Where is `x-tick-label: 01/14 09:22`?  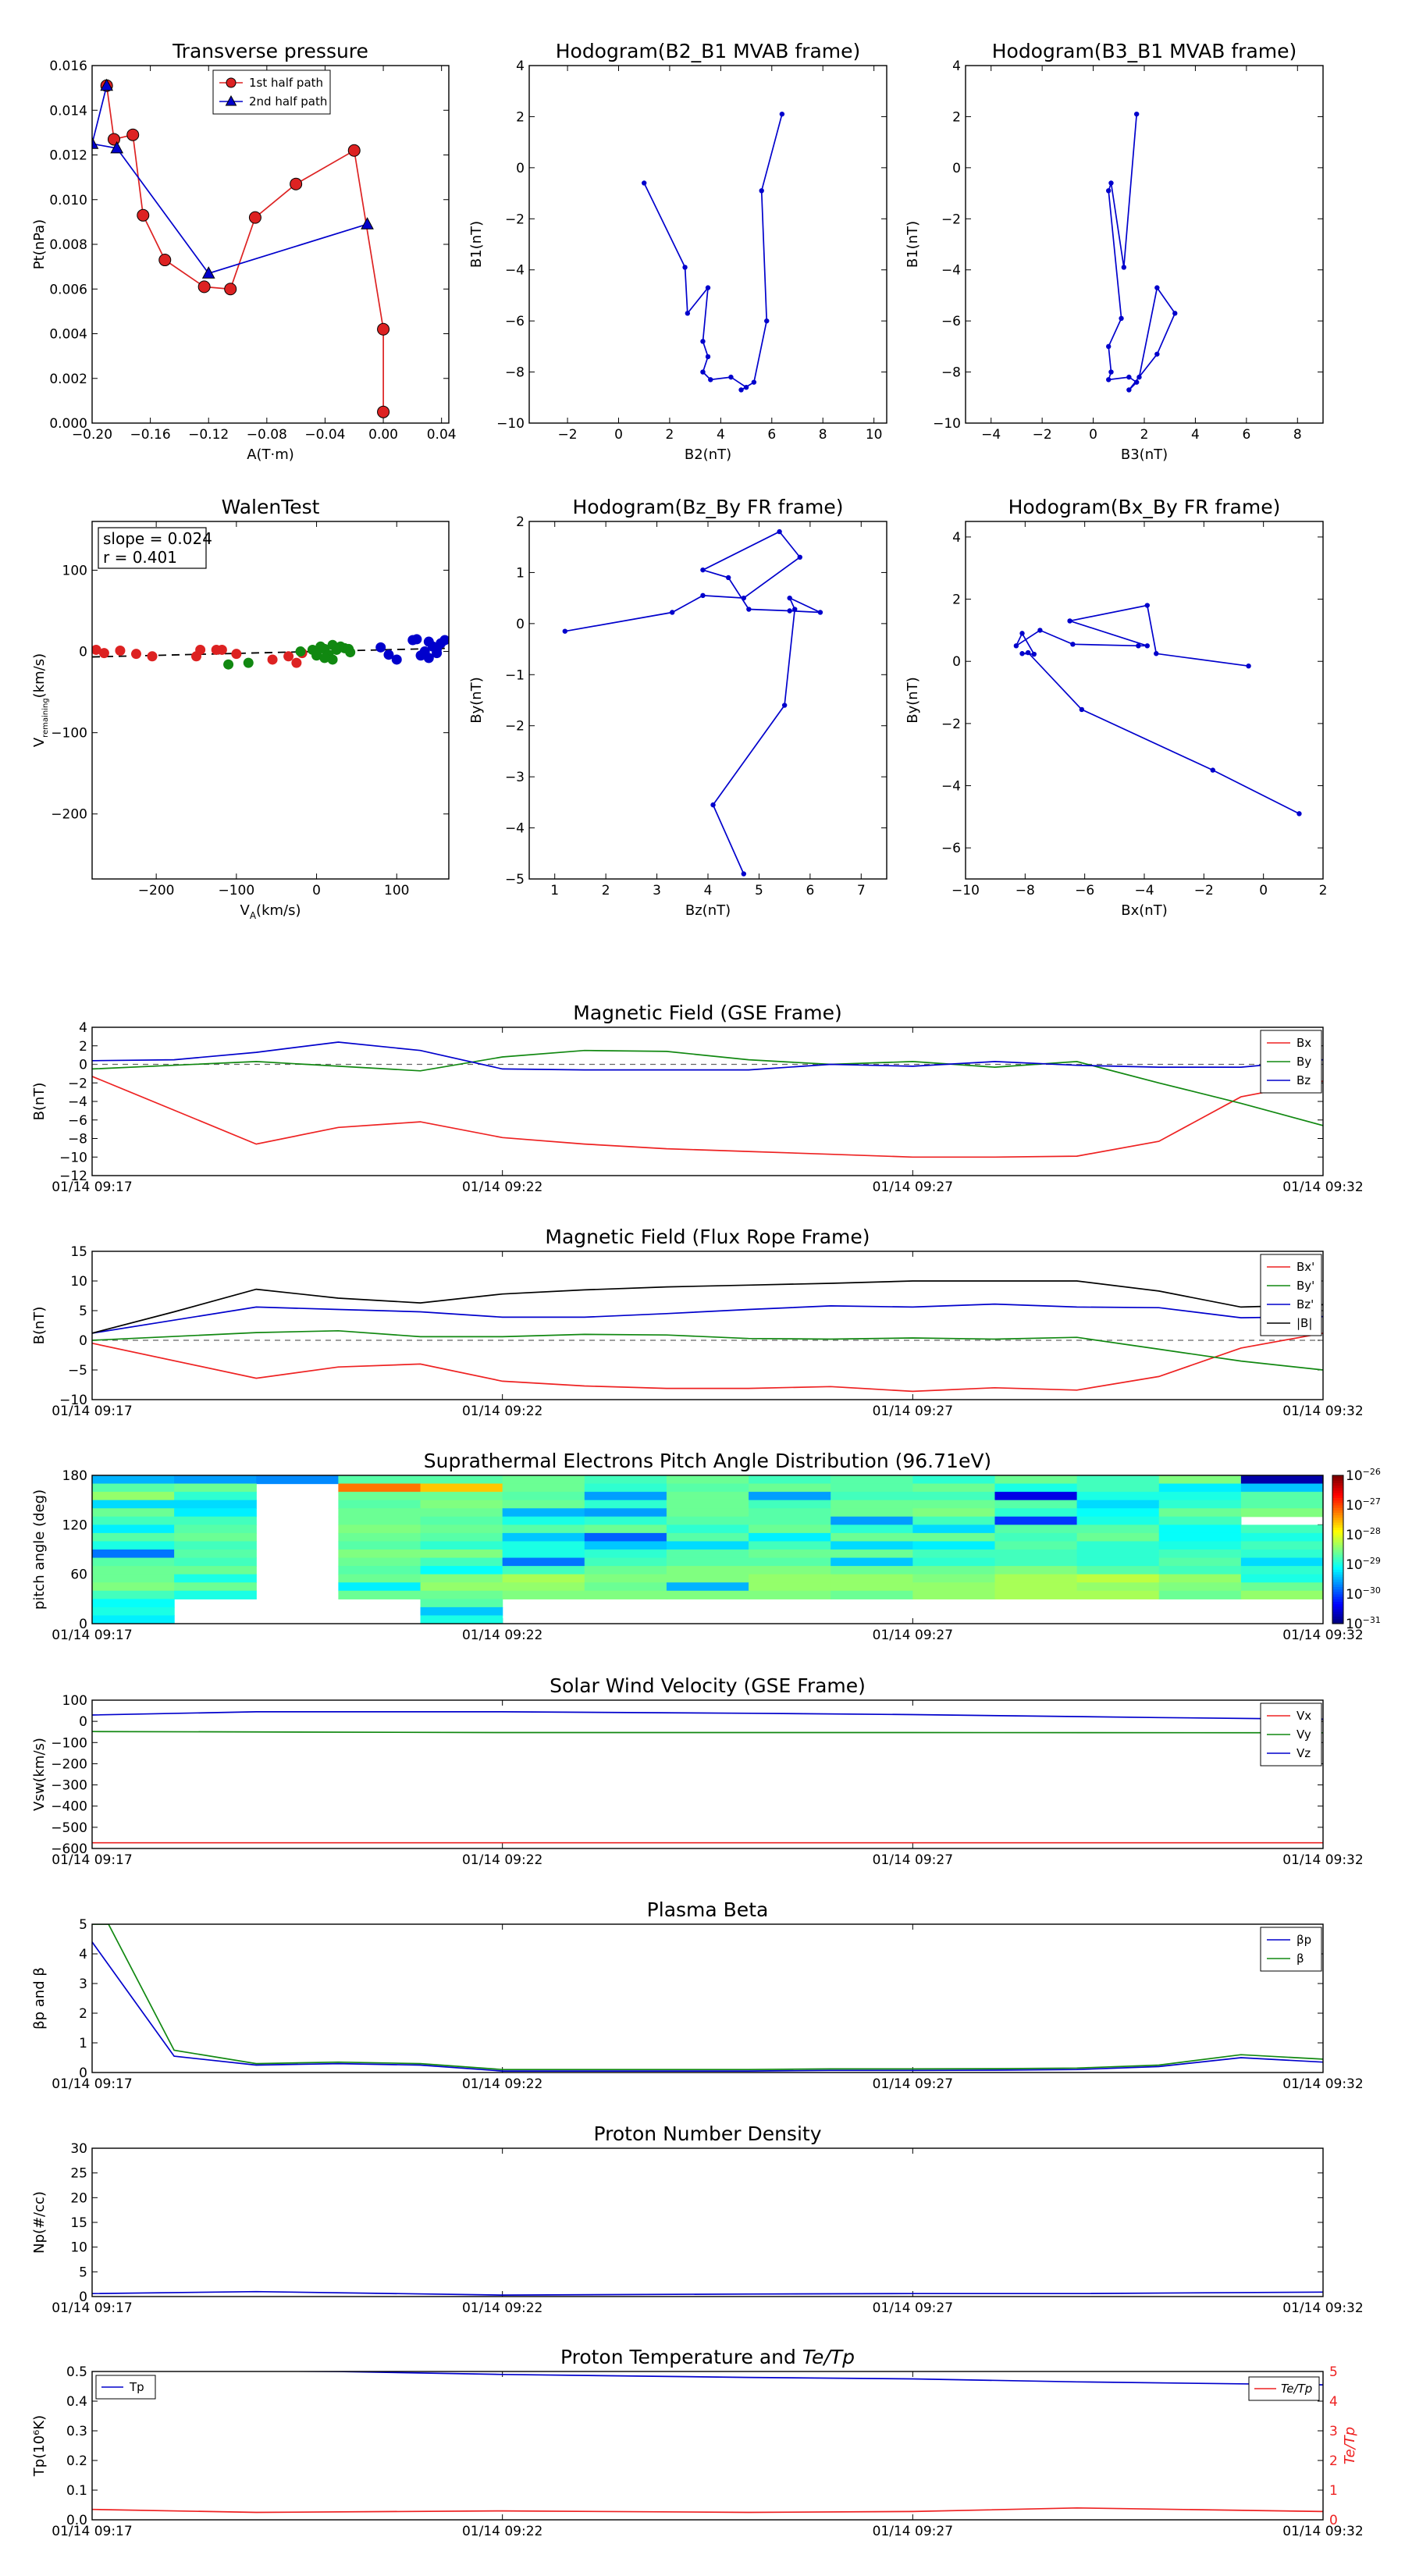
x-tick-label: 01/14 09:22 is located at coordinates (502, 1636).